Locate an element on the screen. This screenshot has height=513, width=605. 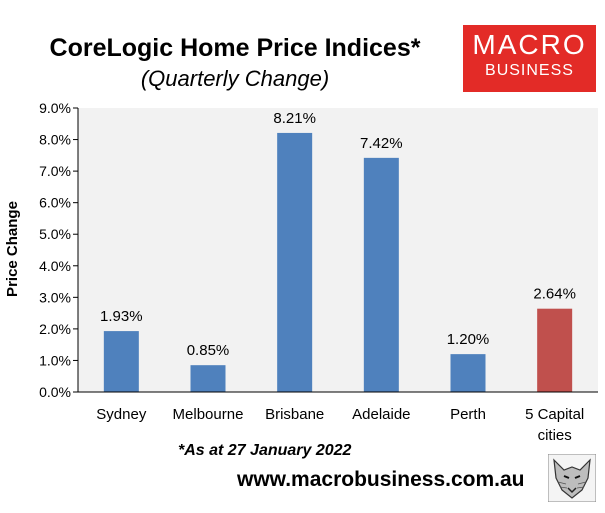
data-label: 0.85% is located at coordinates (208, 350).